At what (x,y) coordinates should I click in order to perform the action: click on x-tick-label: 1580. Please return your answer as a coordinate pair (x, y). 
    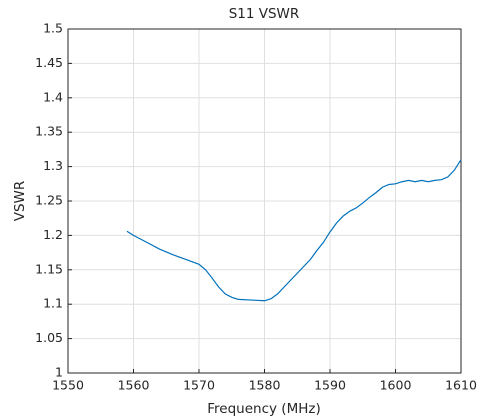
    Looking at the image, I should click on (265, 385).